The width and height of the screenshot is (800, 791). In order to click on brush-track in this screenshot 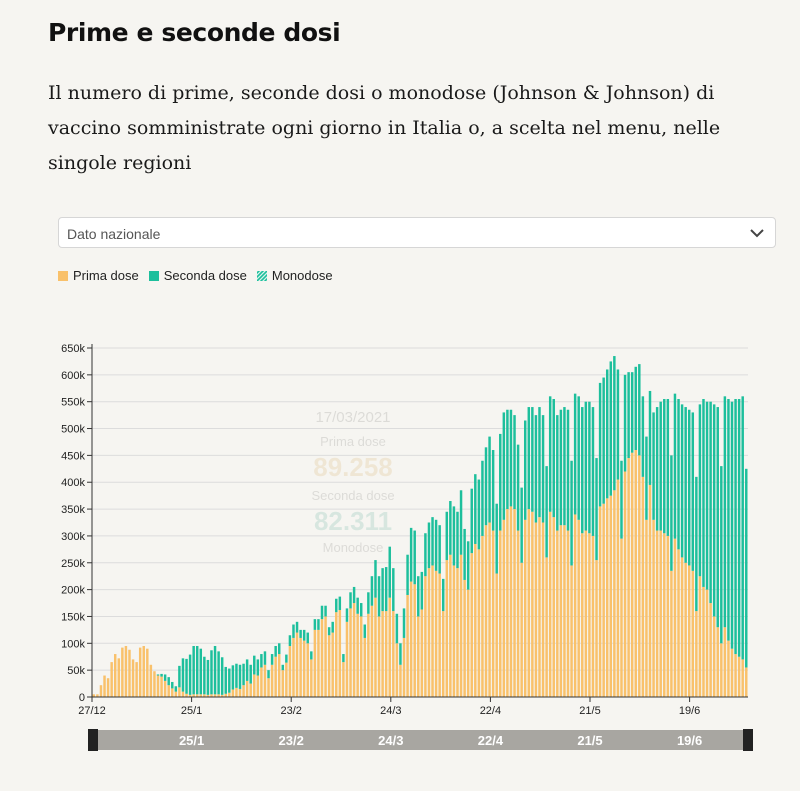, I will do `click(420, 740)`.